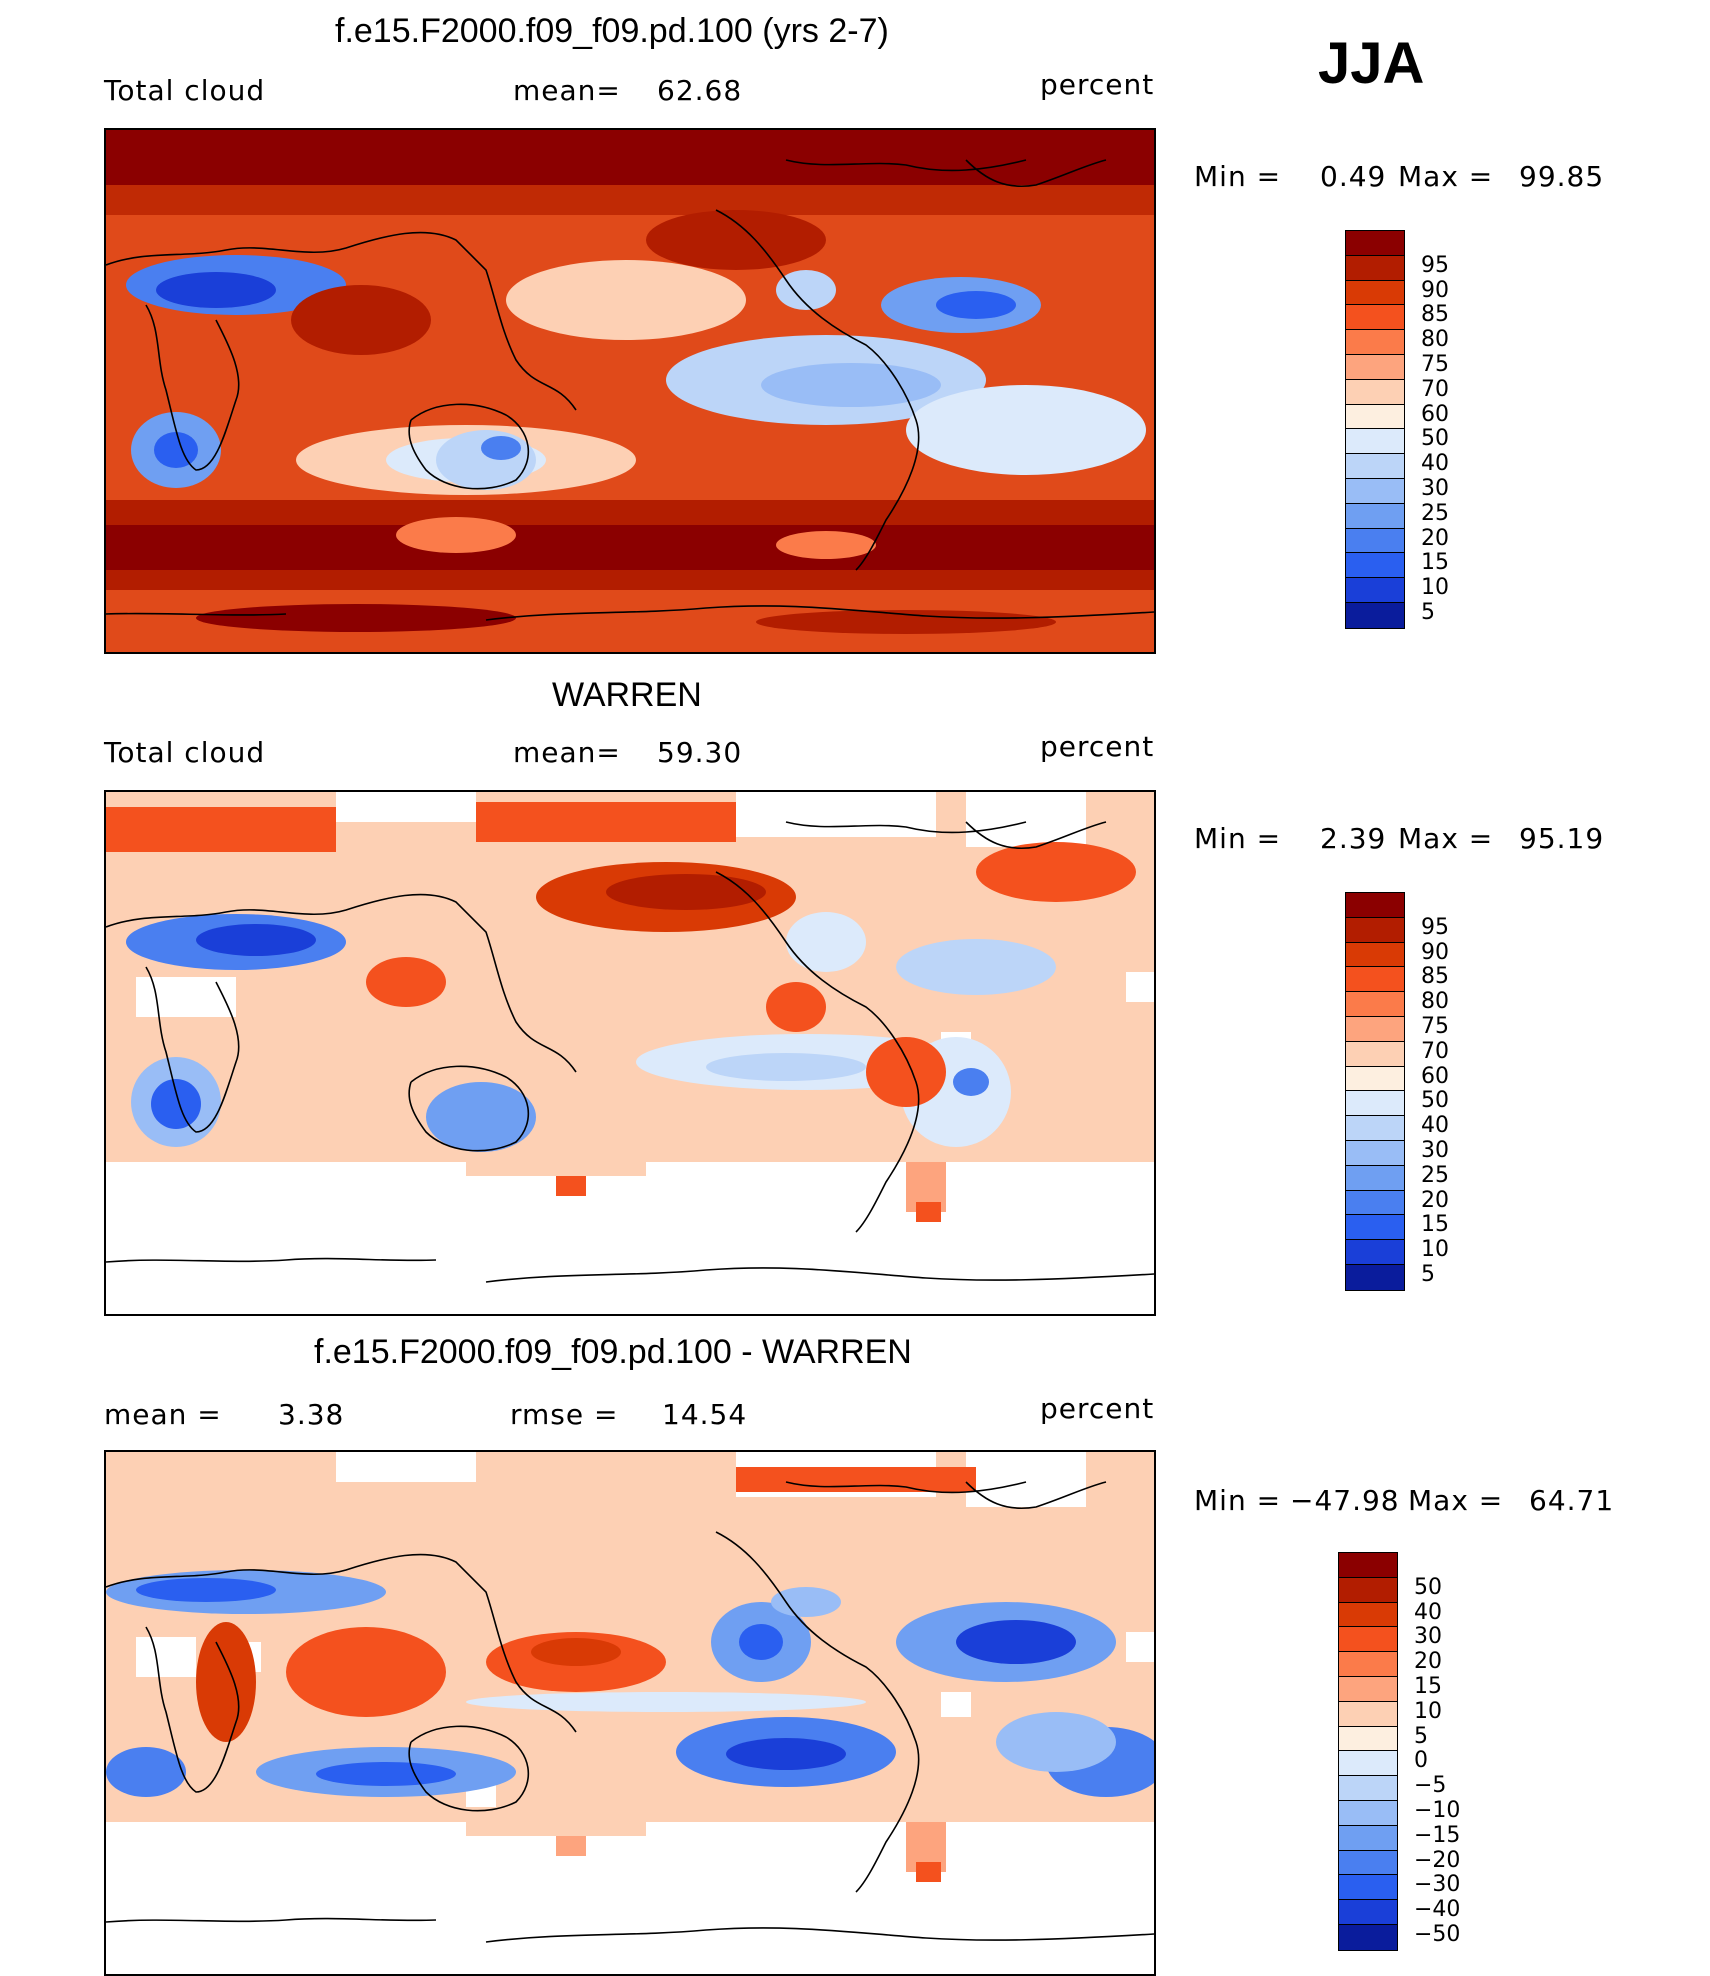 This screenshot has height=1976, width=1710. What do you see at coordinates (185, 90) in the screenshot?
I see `panel-1-variable-label: Total cloud` at bounding box center [185, 90].